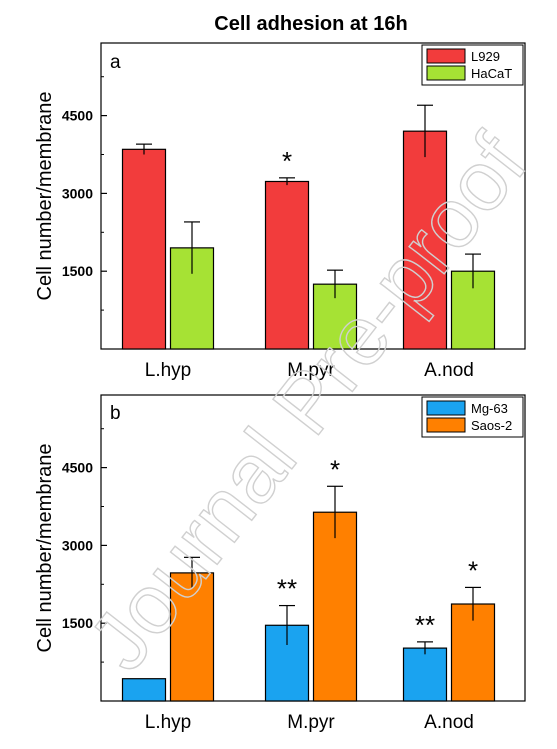 This screenshot has width=557, height=749. What do you see at coordinates (45, 196) in the screenshot?
I see `panel-a-y-axis-label: Cell number/membrane` at bounding box center [45, 196].